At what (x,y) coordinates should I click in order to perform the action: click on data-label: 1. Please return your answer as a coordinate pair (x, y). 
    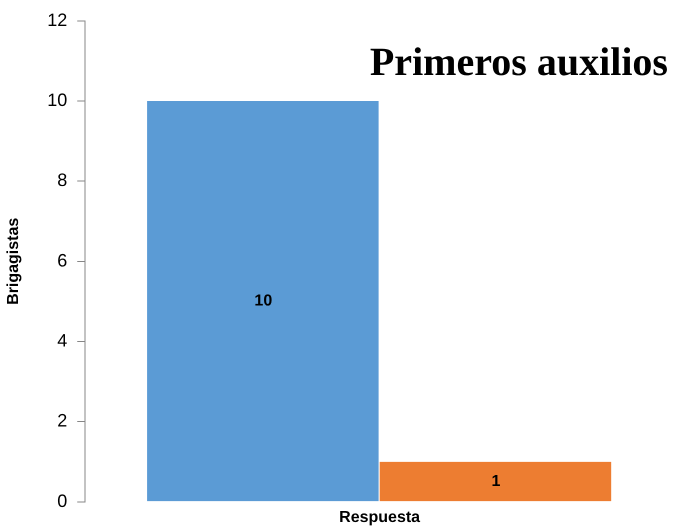
    Looking at the image, I should click on (495, 481).